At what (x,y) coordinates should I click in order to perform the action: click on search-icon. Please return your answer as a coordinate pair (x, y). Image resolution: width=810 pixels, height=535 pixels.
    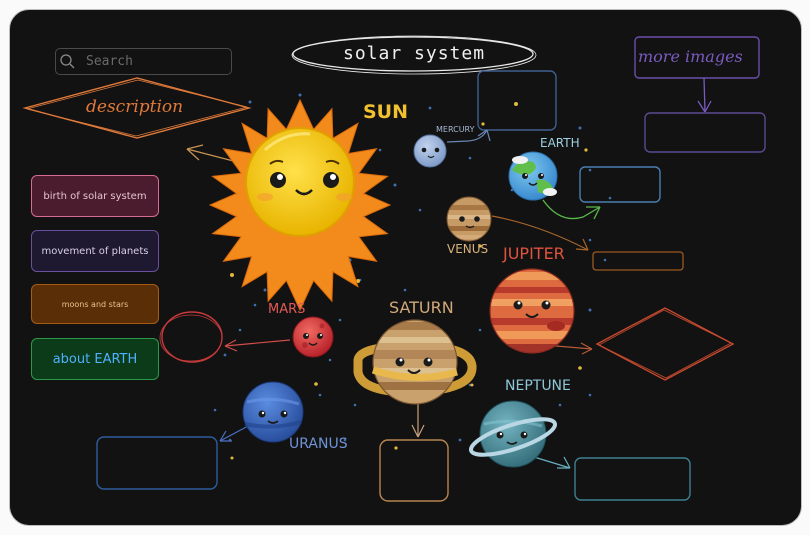
    Looking at the image, I should click on (67, 61).